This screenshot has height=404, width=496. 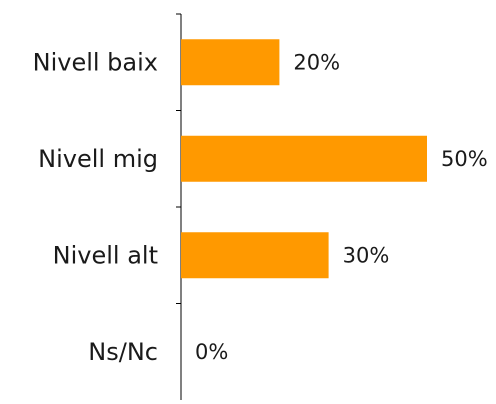 I want to click on value-label: 50%, so click(x=464, y=159).